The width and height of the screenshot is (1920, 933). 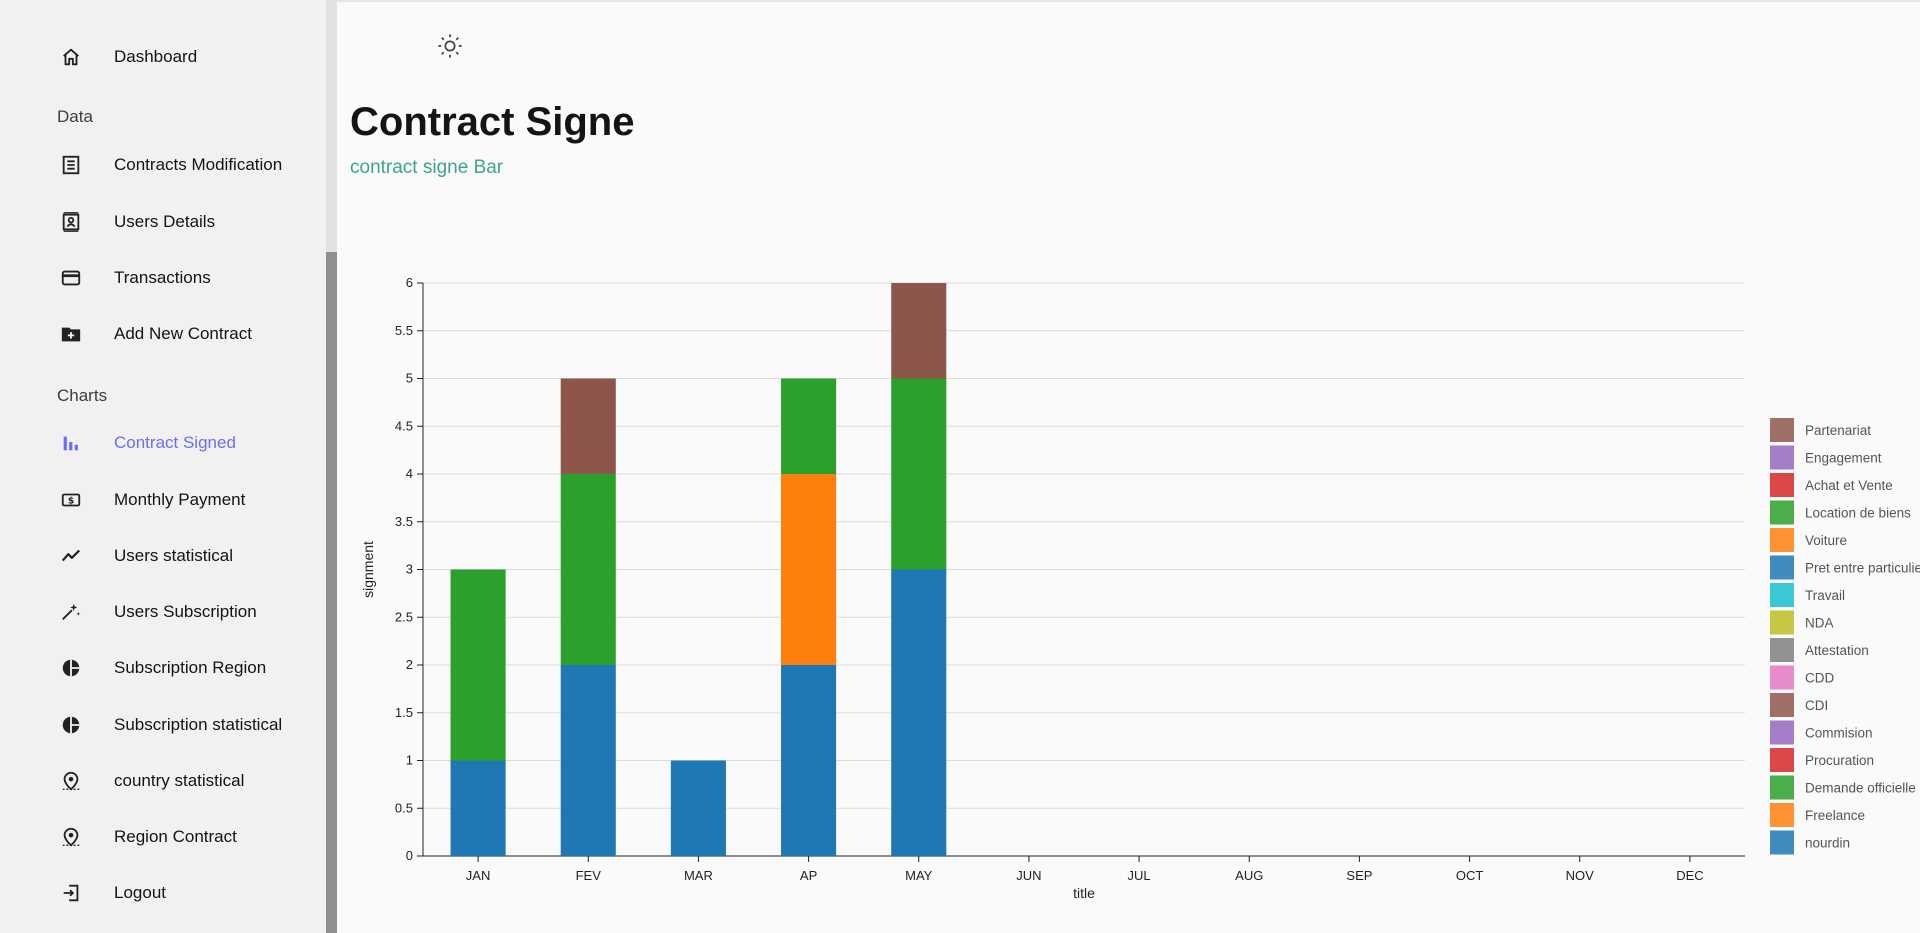 What do you see at coordinates (71, 334) in the screenshot?
I see `folder-add-icon` at bounding box center [71, 334].